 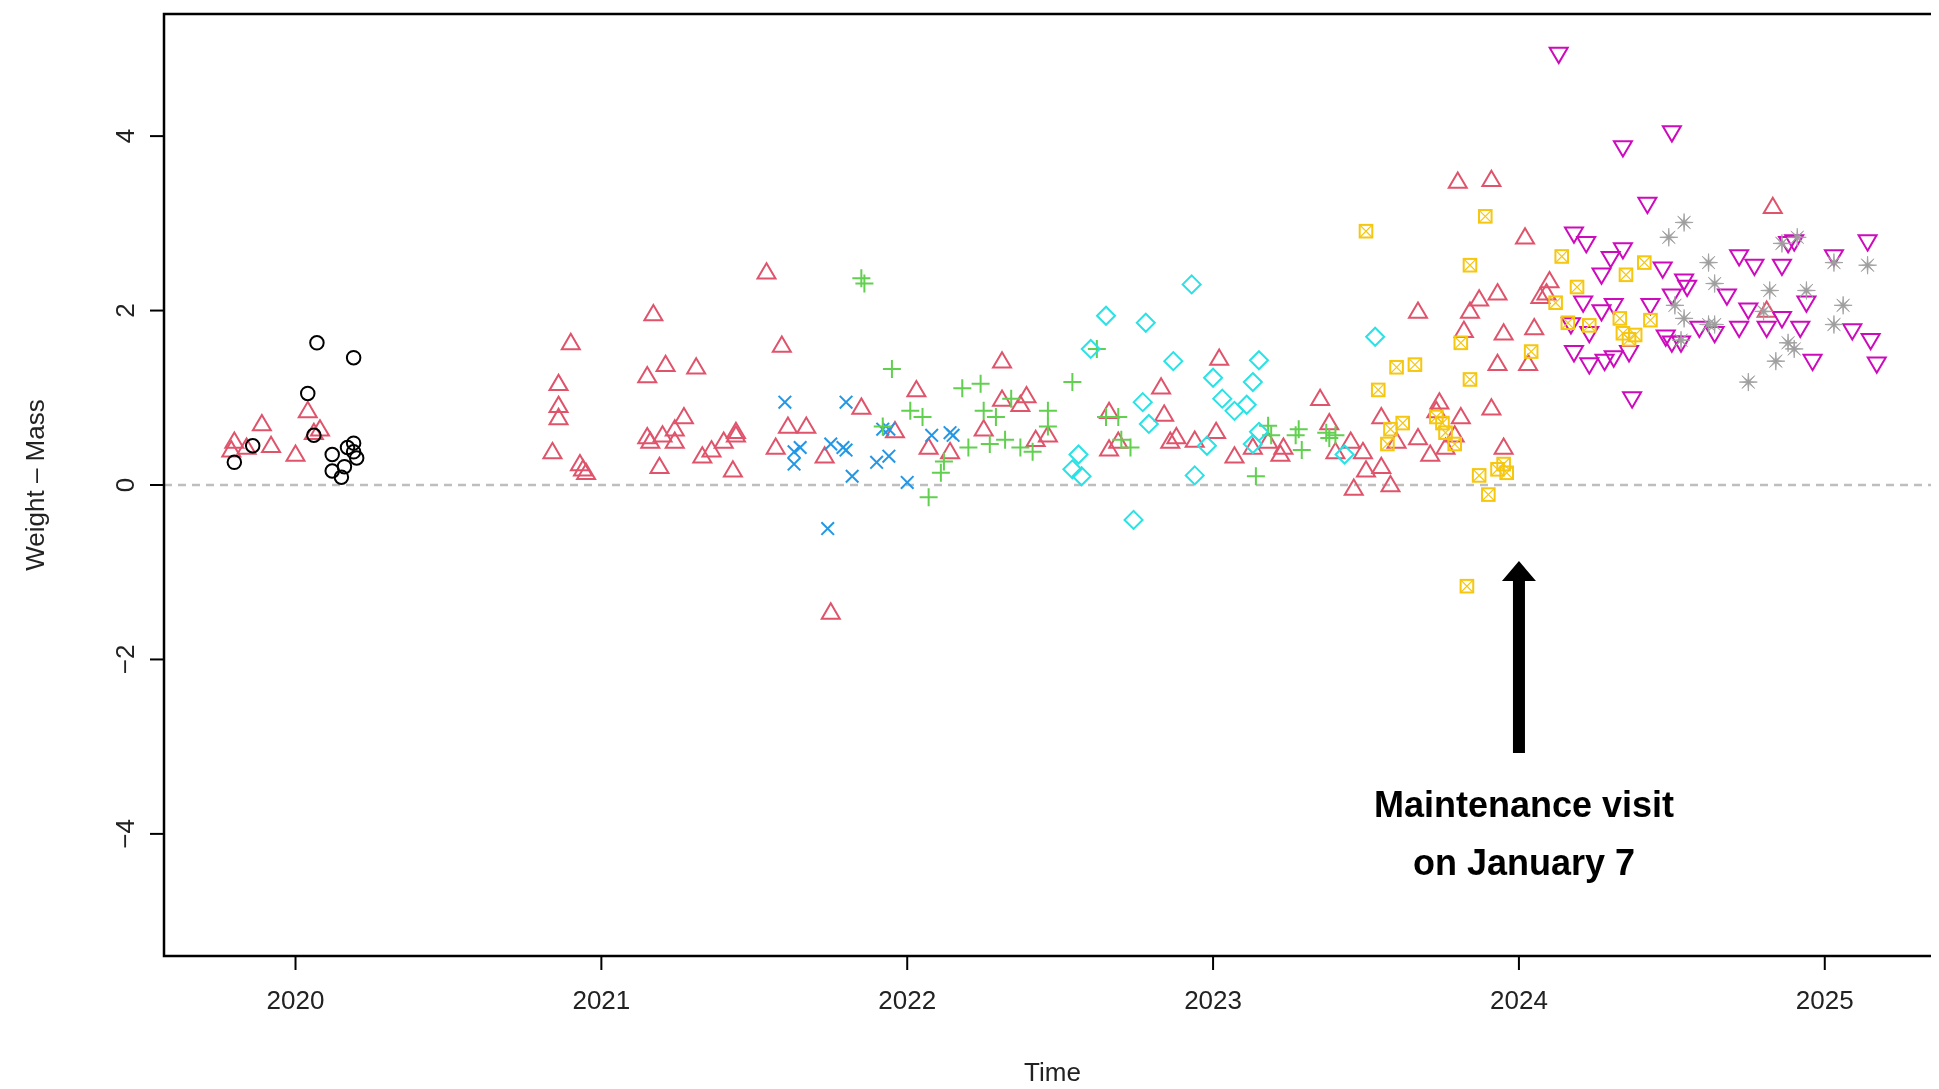 What do you see at coordinates (1213, 1000) in the screenshot?
I see `x-tick-label: 2023` at bounding box center [1213, 1000].